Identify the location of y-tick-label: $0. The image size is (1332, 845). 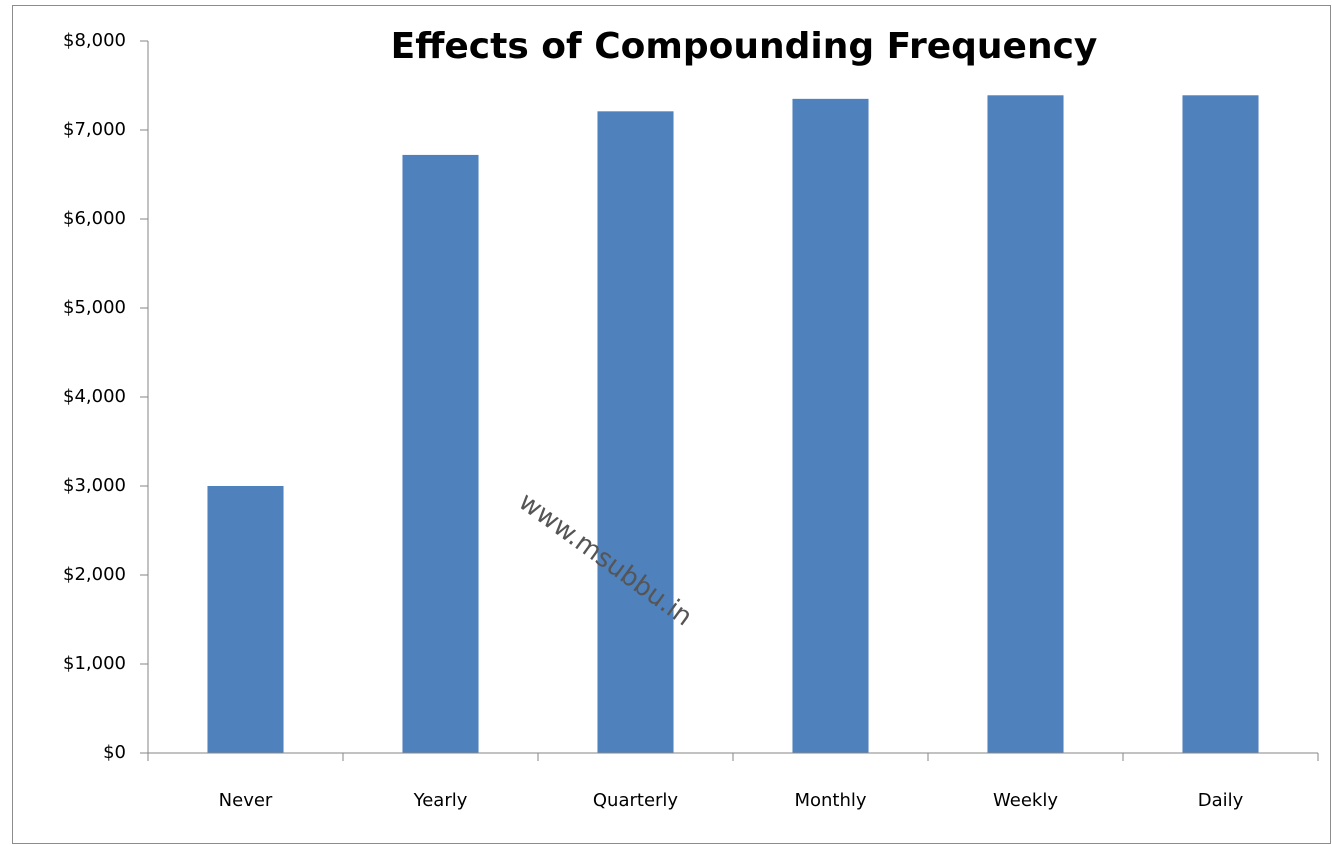
(114, 752).